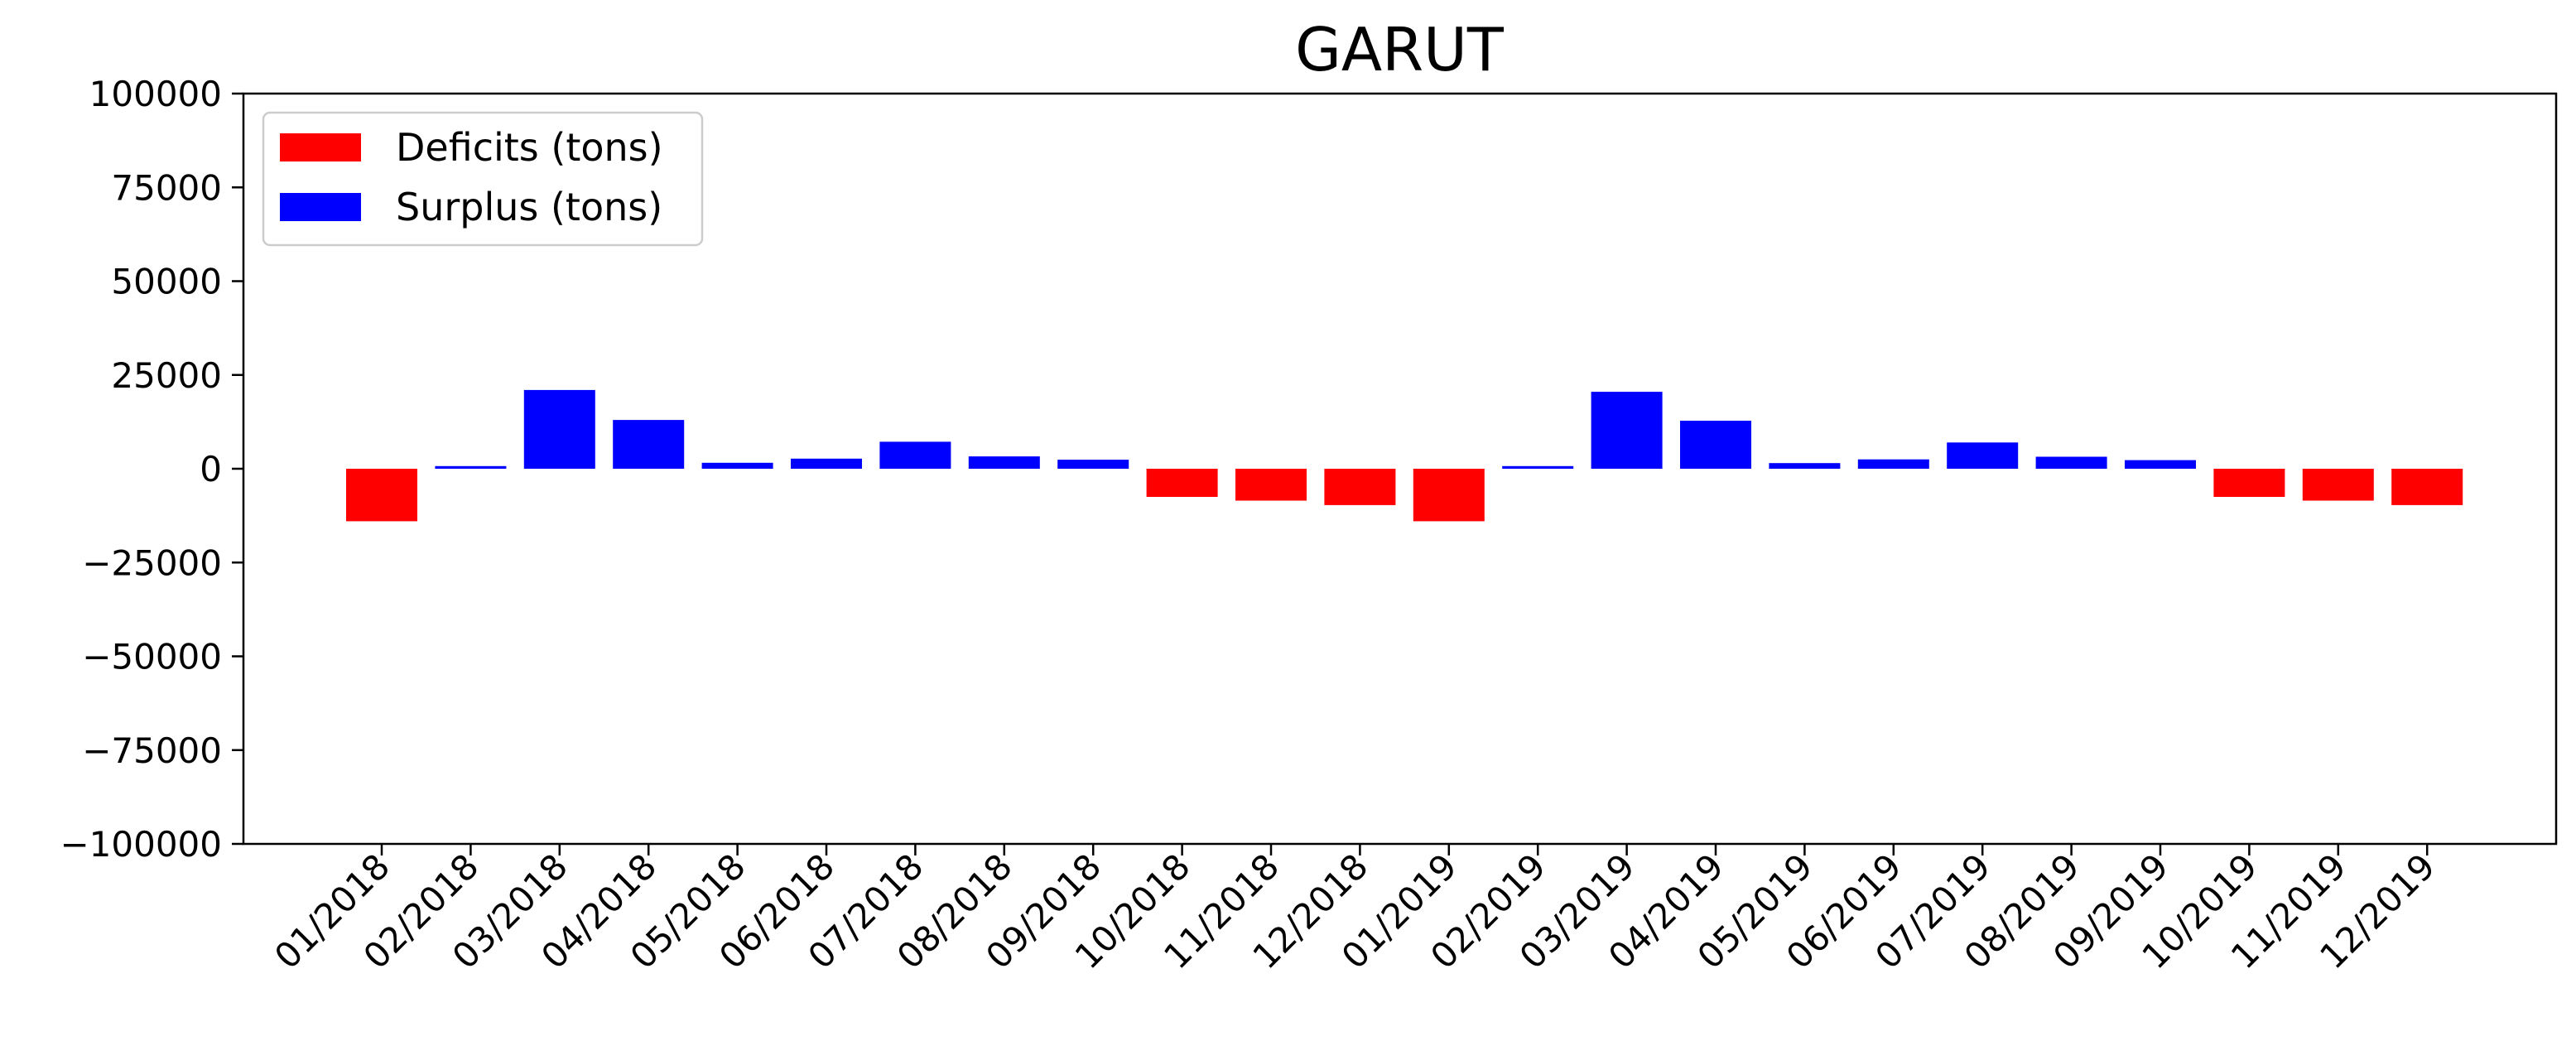 This screenshot has width=2576, height=1041. I want to click on bars-layer, so click(1404, 455).